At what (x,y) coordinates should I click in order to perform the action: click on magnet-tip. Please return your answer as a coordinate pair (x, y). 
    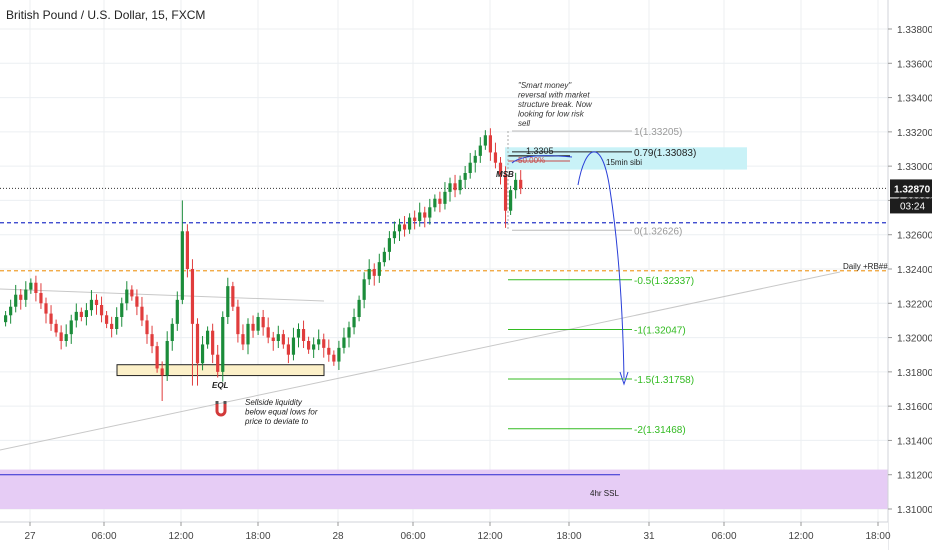
    Looking at the image, I should click on (225, 402).